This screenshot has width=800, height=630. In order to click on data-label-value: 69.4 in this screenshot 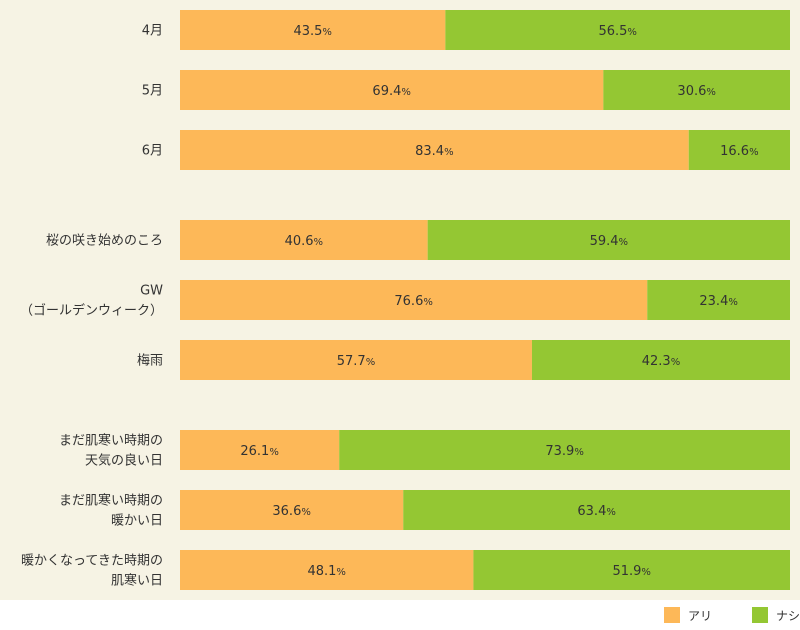, I will do `click(386, 91)`.